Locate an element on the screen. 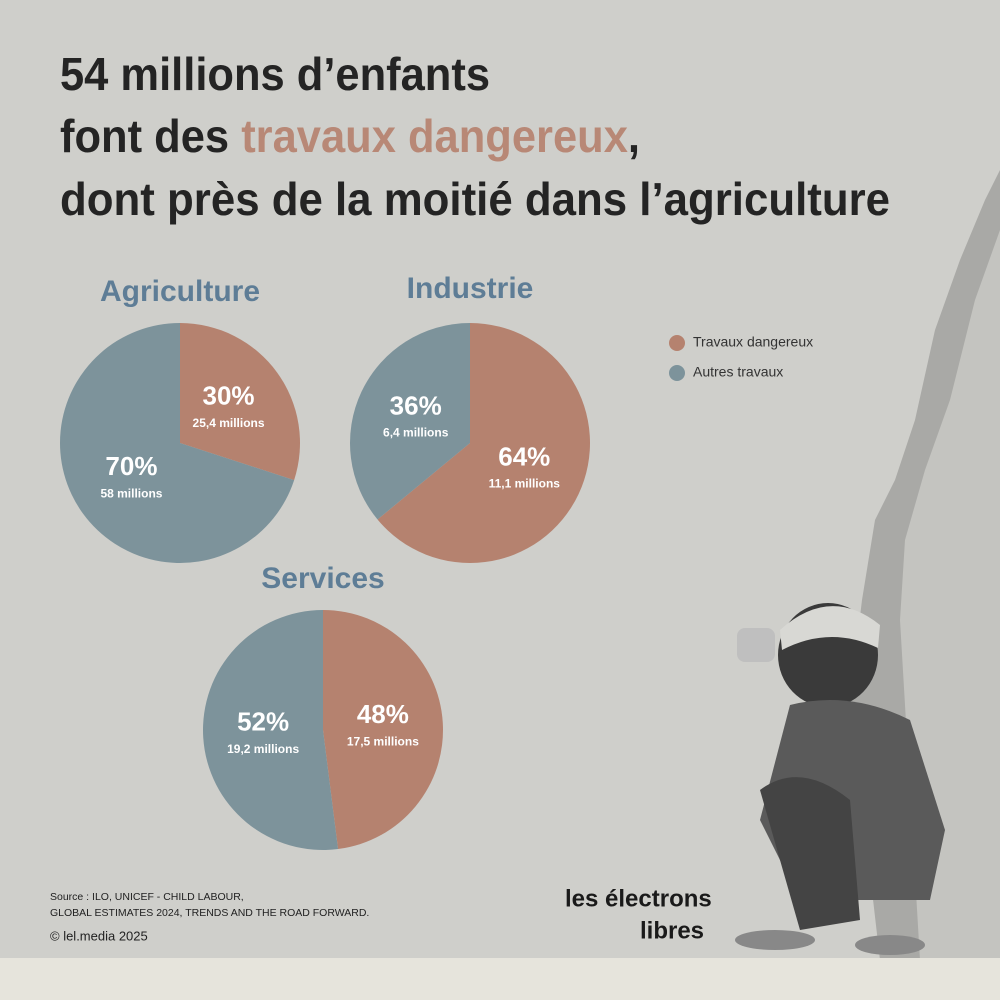 Image resolution: width=1000 pixels, height=1000 pixels. sub-label: 25,4 millions is located at coordinates (229, 423).